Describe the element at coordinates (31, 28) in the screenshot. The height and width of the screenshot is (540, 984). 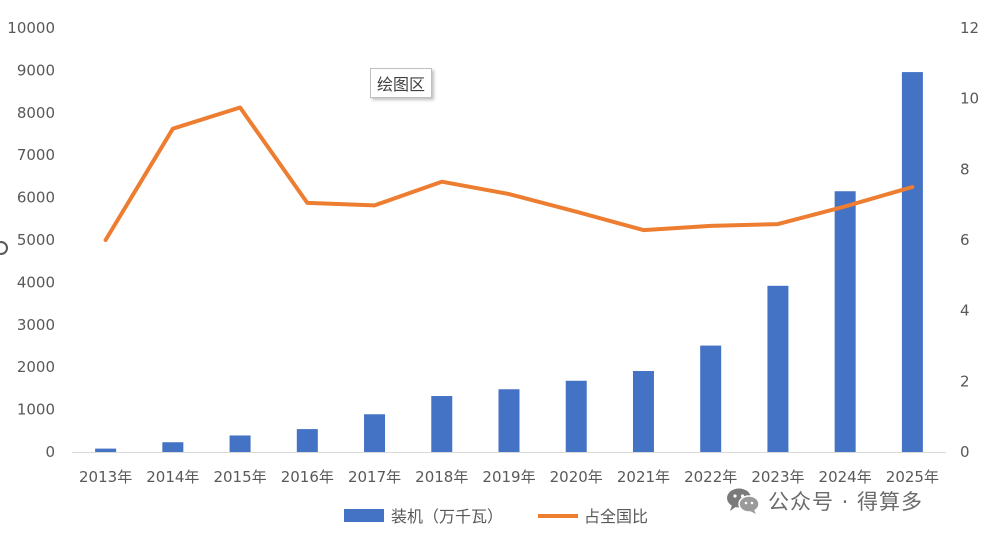
I see `y-left-tick-label: 10000` at that location.